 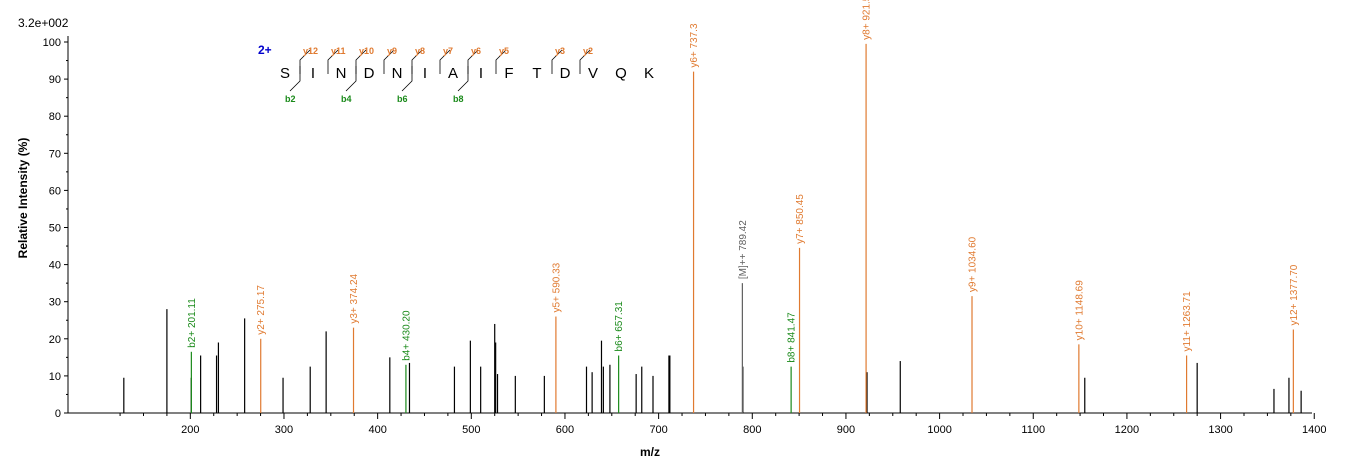 What do you see at coordinates (471, 430) in the screenshot?
I see `x-tick-label: 500` at bounding box center [471, 430].